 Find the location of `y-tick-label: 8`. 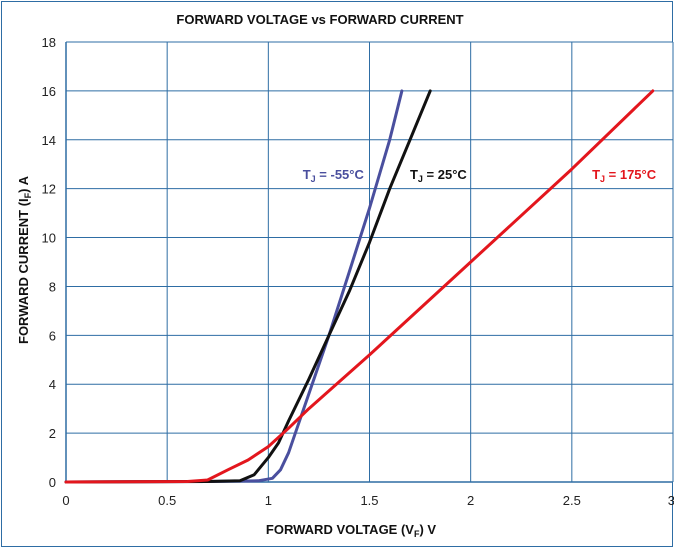

y-tick-label: 8 is located at coordinates (52, 286).